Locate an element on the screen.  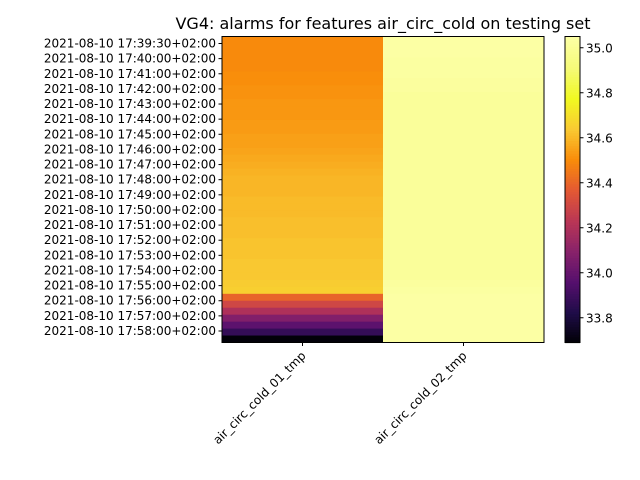
colorbar is located at coordinates (572, 190).